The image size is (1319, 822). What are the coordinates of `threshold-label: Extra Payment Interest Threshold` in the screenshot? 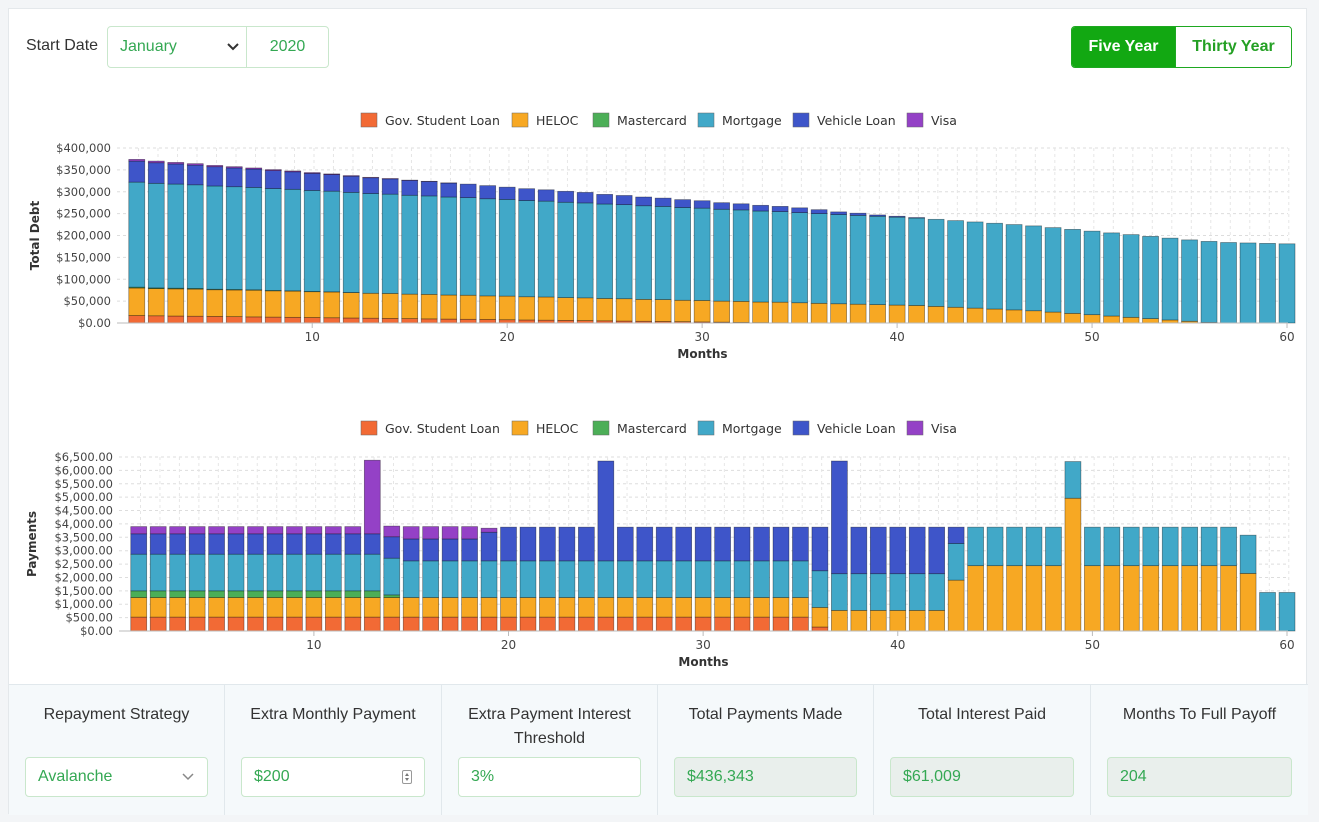 It's located at (549, 726).